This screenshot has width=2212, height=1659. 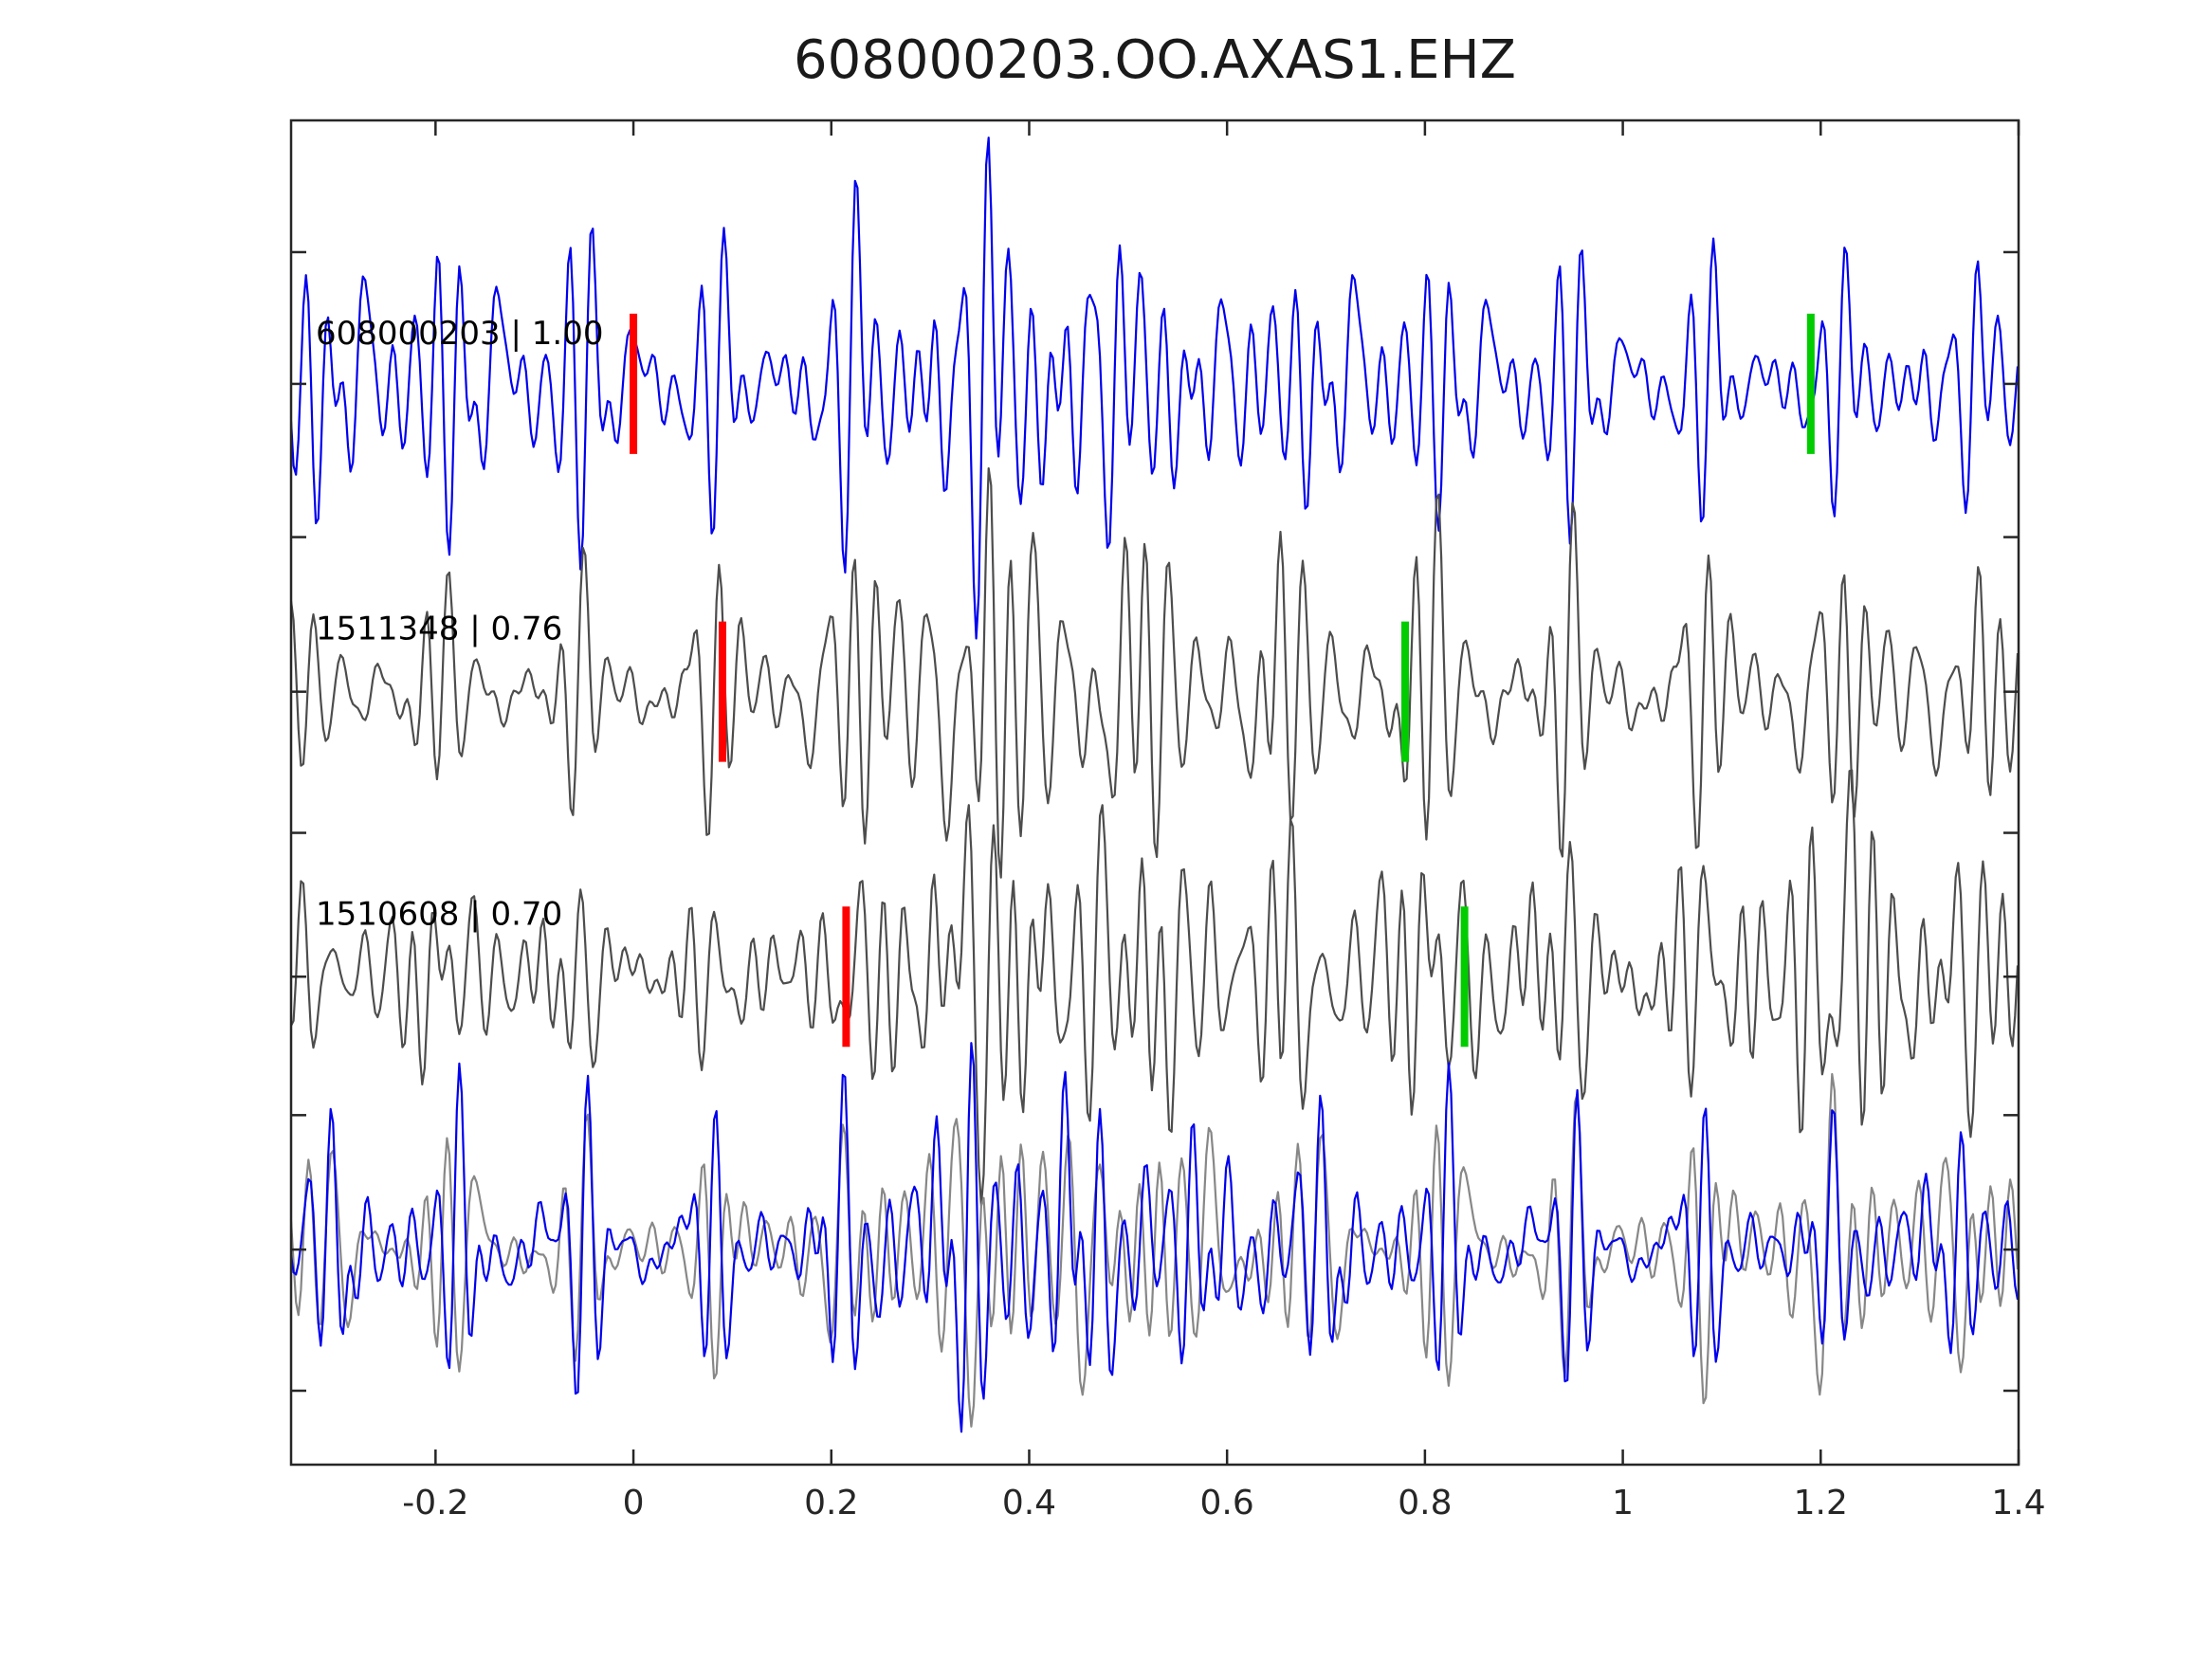 I want to click on trace-label-608000203: 608000203 | 1.00, so click(x=459, y=334).